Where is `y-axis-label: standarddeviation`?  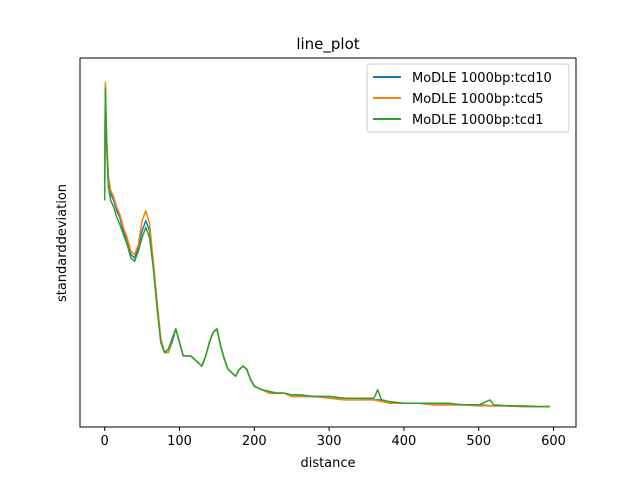
y-axis-label: standarddeviation is located at coordinates (62, 243).